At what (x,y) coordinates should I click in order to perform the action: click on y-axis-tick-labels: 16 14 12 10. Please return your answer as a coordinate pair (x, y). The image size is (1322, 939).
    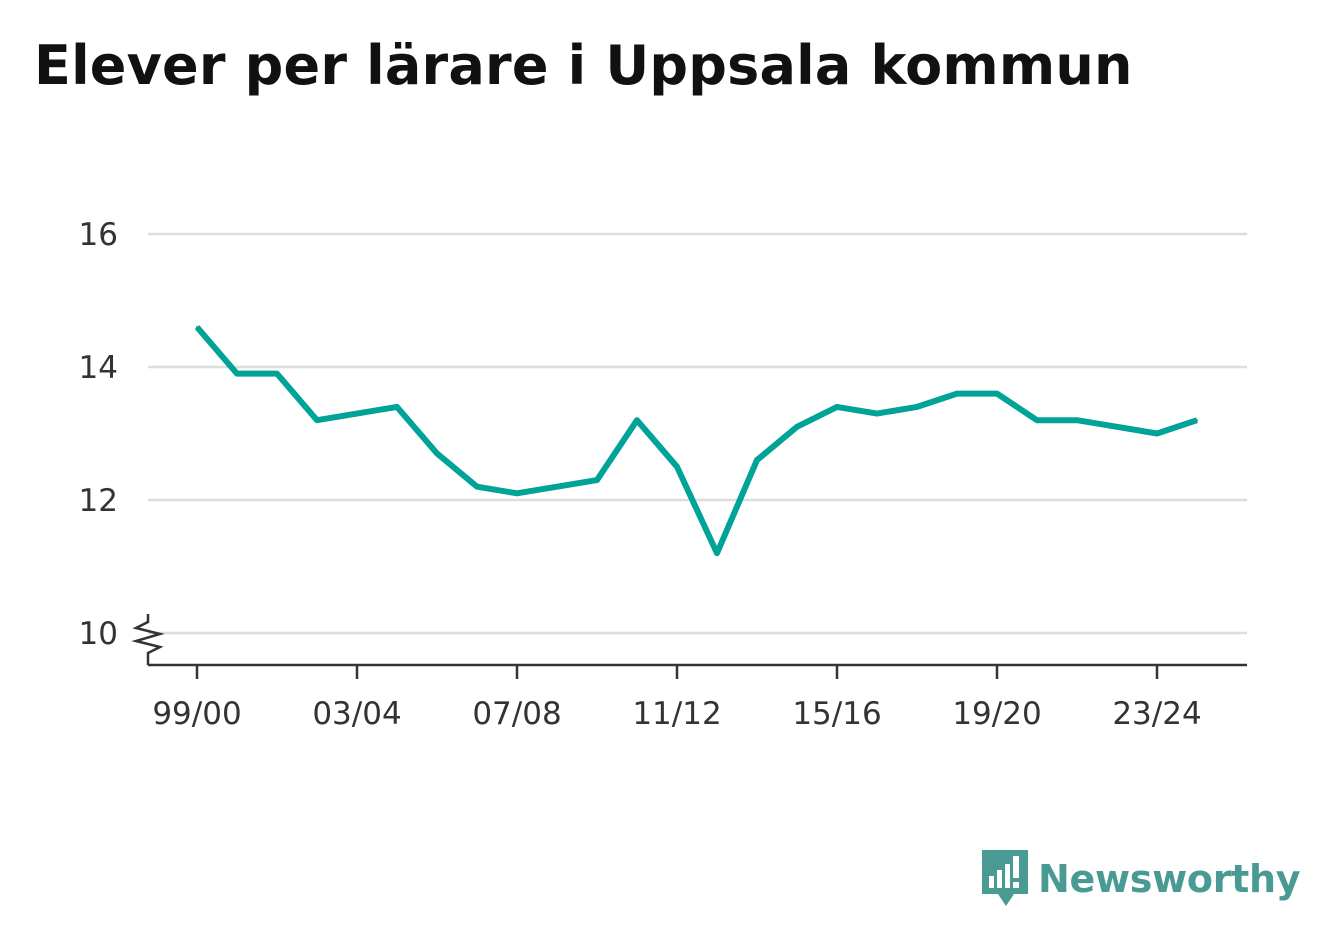
    Looking at the image, I should click on (98, 434).